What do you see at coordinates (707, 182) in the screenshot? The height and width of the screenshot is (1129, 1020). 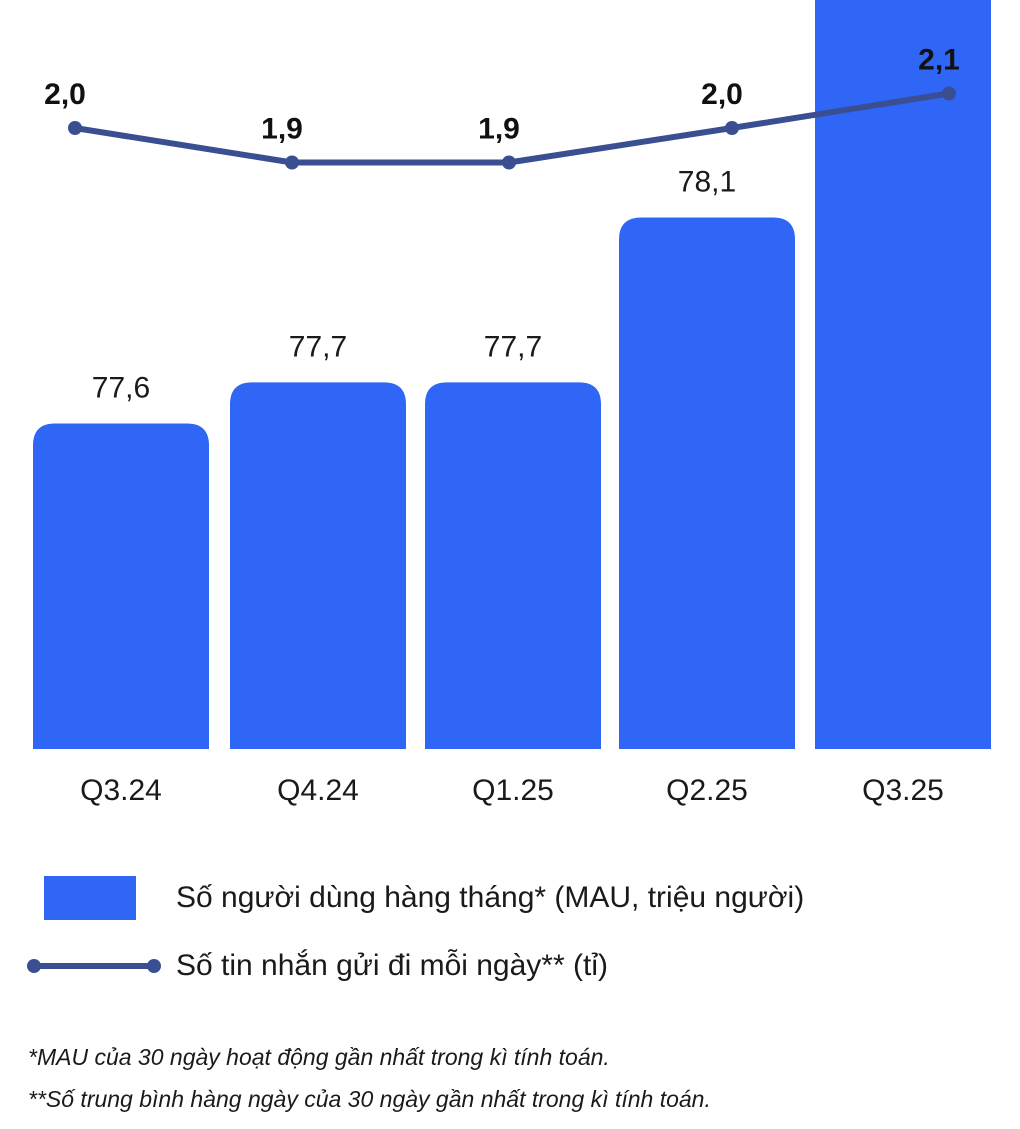 I see `bar-value-label: 78,1` at bounding box center [707, 182].